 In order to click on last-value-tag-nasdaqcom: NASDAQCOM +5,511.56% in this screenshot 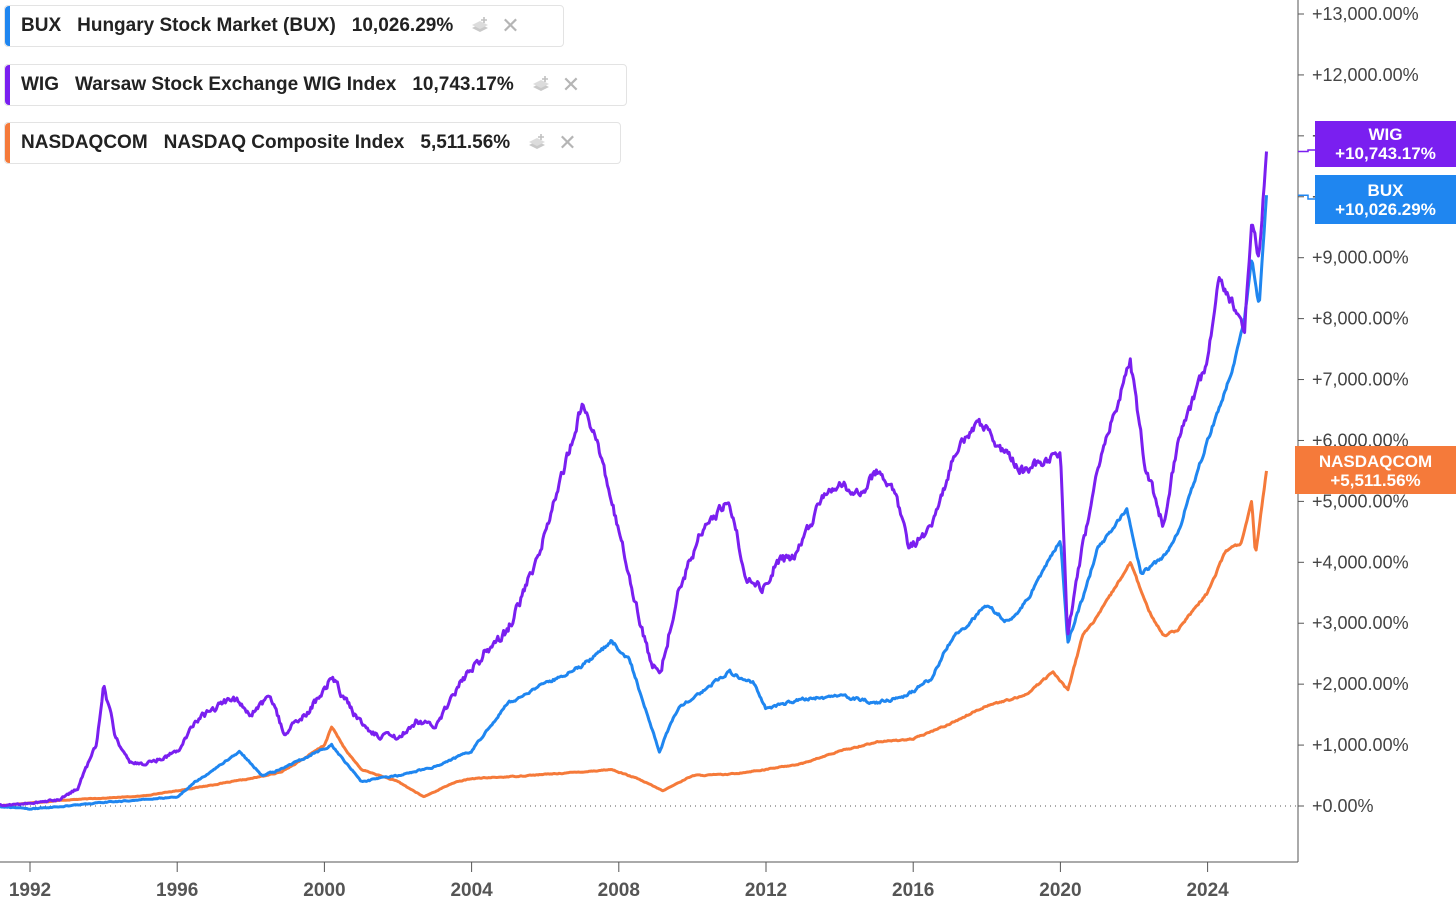, I will do `click(1375, 470)`.